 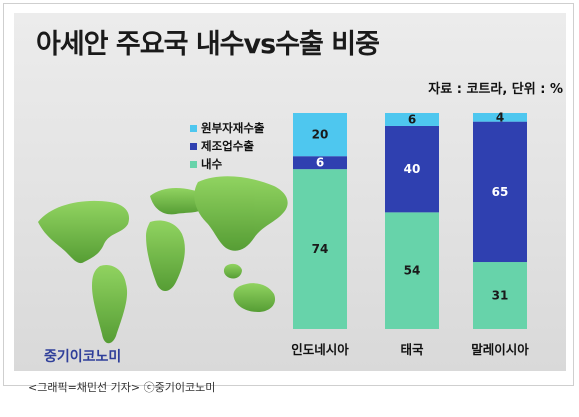 I want to click on bar-thailand-raw-material-export, so click(x=412, y=119).